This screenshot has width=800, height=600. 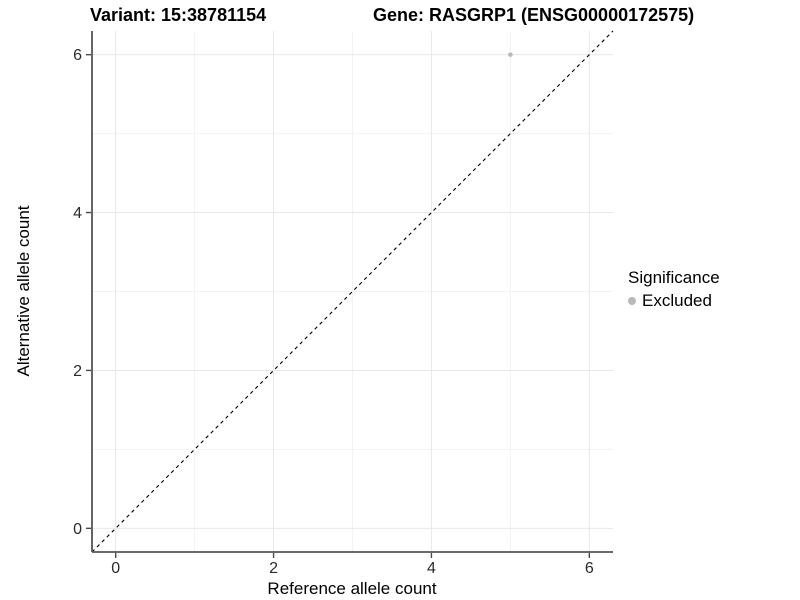 I want to click on data-point, so click(x=510, y=54).